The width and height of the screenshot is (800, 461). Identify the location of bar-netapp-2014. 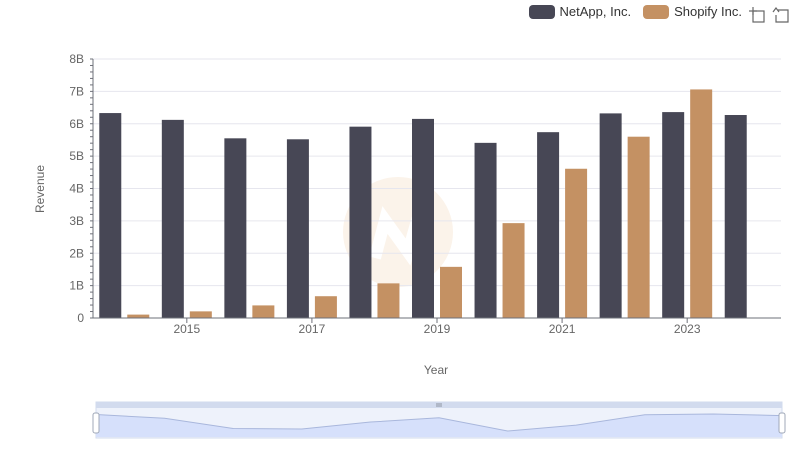
(110, 215).